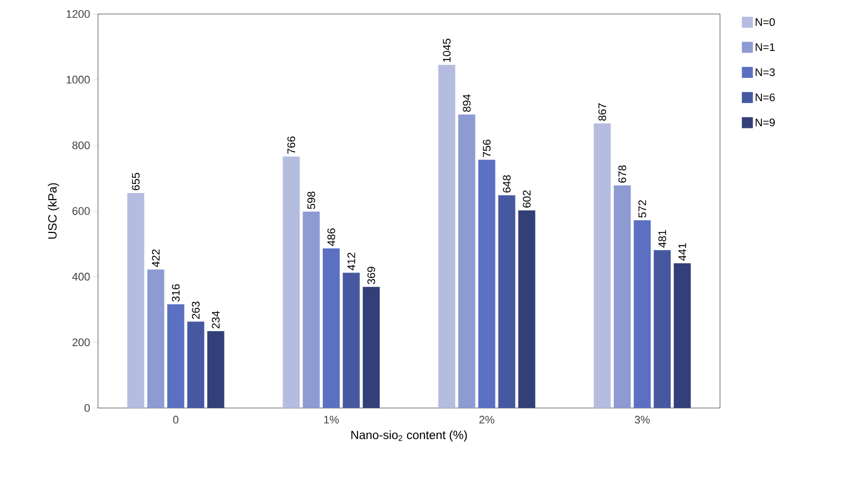  What do you see at coordinates (136, 181) in the screenshot?
I see `data-label: 655` at bounding box center [136, 181].